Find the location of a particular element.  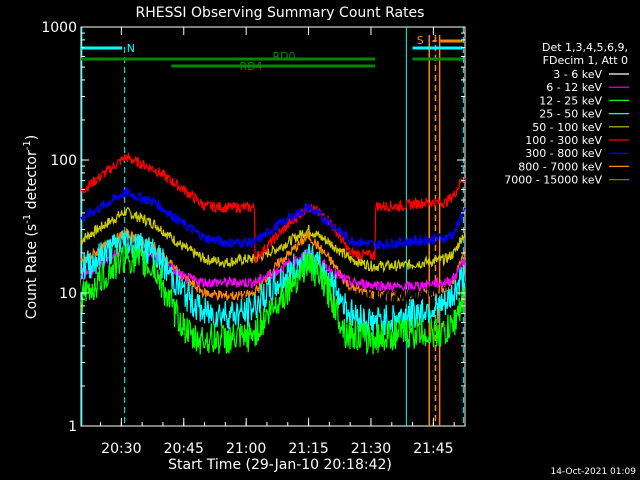

x-tick-label-3: 21:15 is located at coordinates (308, 449).